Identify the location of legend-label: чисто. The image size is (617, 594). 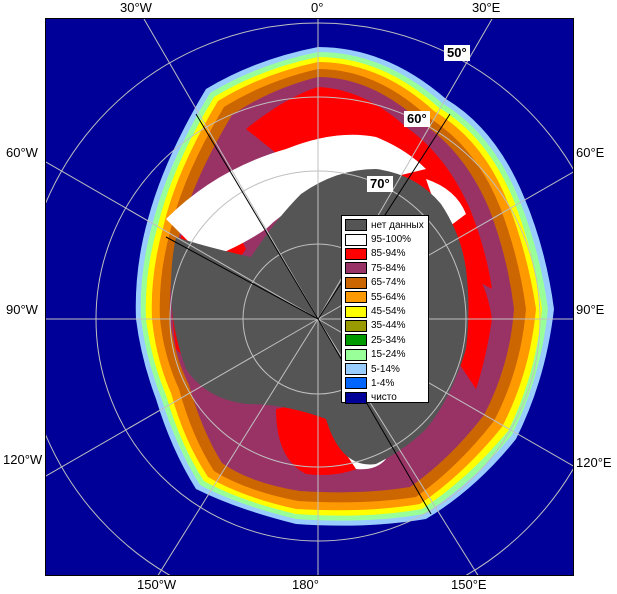
(384, 398).